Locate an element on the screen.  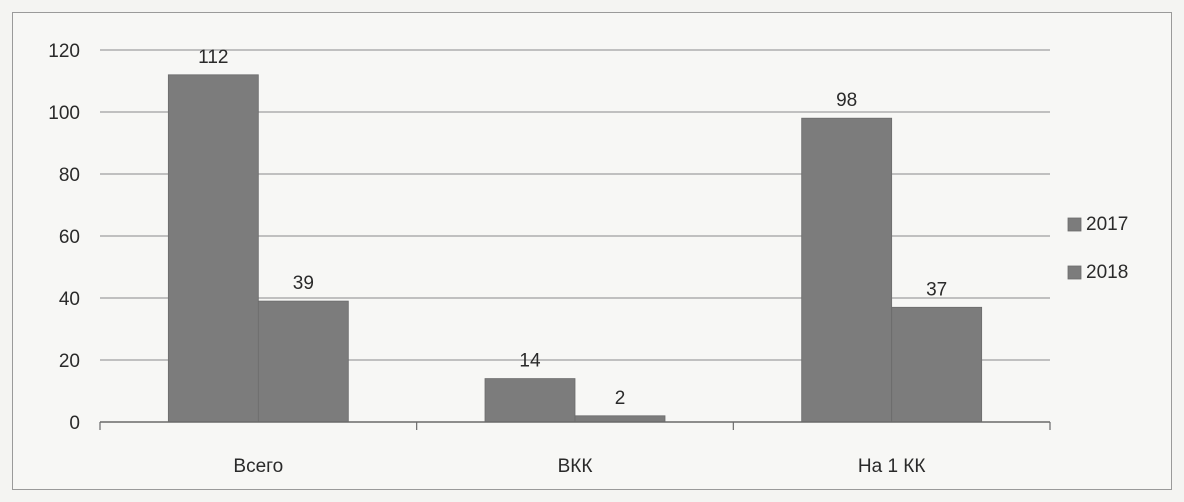
data-label: 2 is located at coordinates (620, 398).